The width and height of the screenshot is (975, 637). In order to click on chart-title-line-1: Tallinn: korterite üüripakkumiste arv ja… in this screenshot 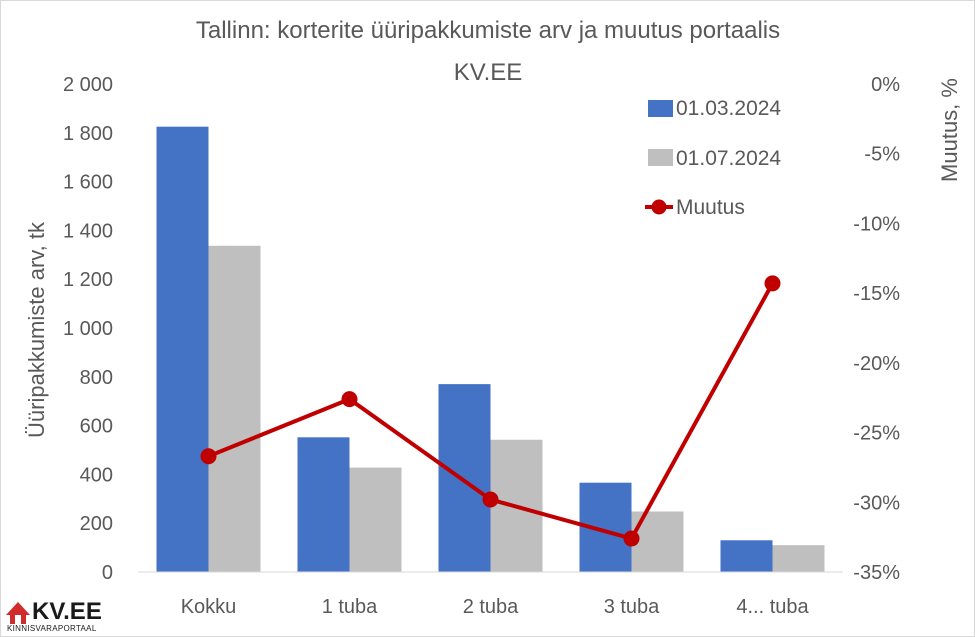, I will do `click(488, 30)`.